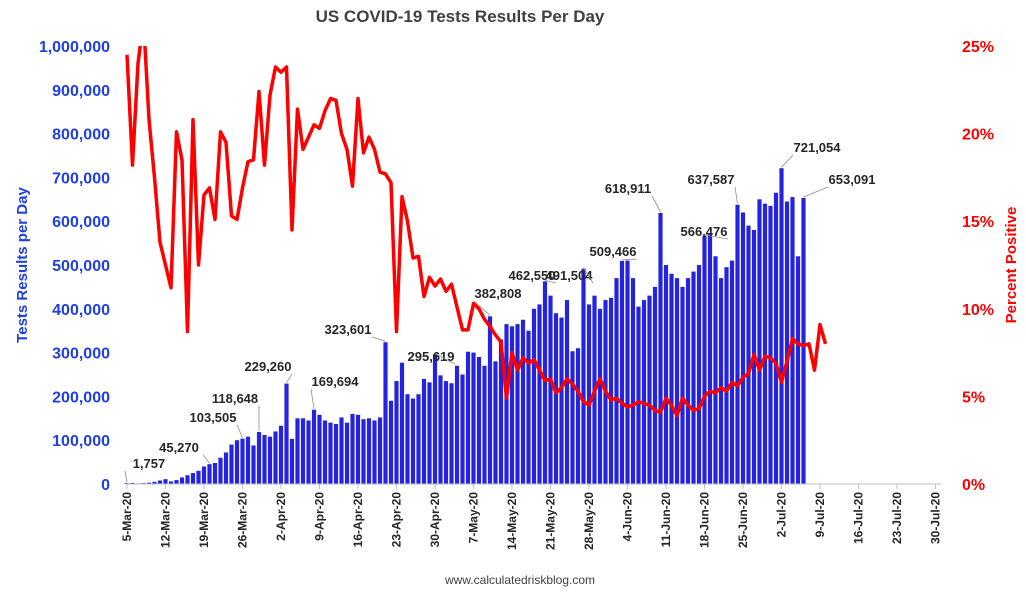  Describe the element at coordinates (666, 520) in the screenshot. I see `x-tick-label: 11-Jun-20` at that location.